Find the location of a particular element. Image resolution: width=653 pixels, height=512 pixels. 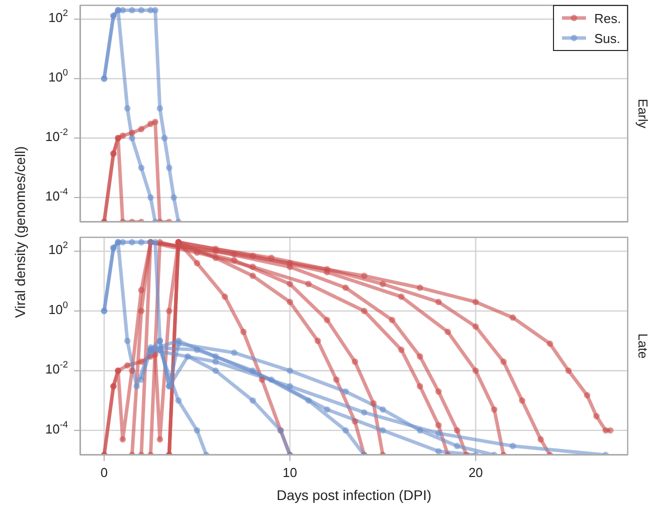

x-tick-label: 20 is located at coordinates (475, 472).